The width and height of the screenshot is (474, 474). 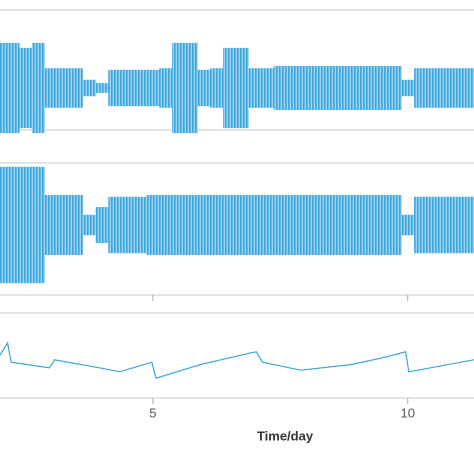 What do you see at coordinates (237, 360) in the screenshot?
I see `signal-line` at bounding box center [237, 360].